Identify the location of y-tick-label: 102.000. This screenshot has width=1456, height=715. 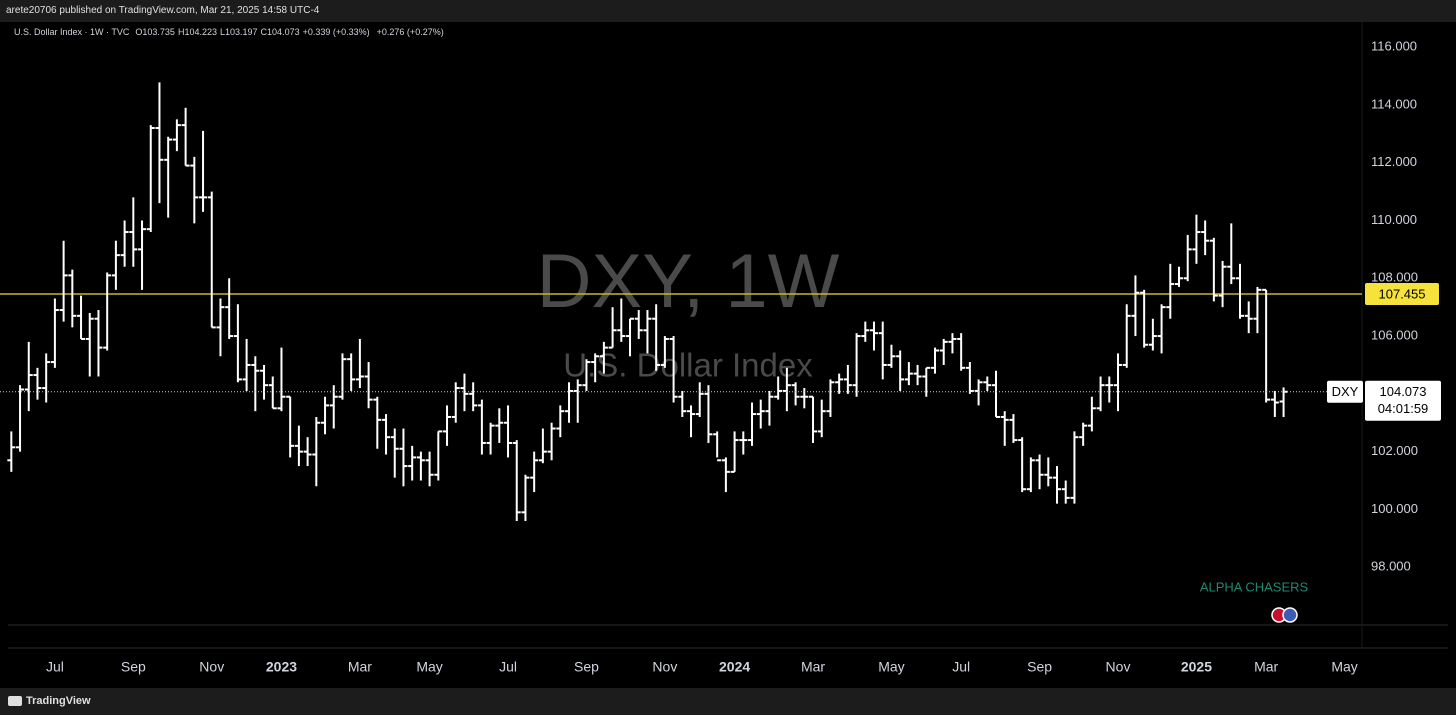
(1394, 450).